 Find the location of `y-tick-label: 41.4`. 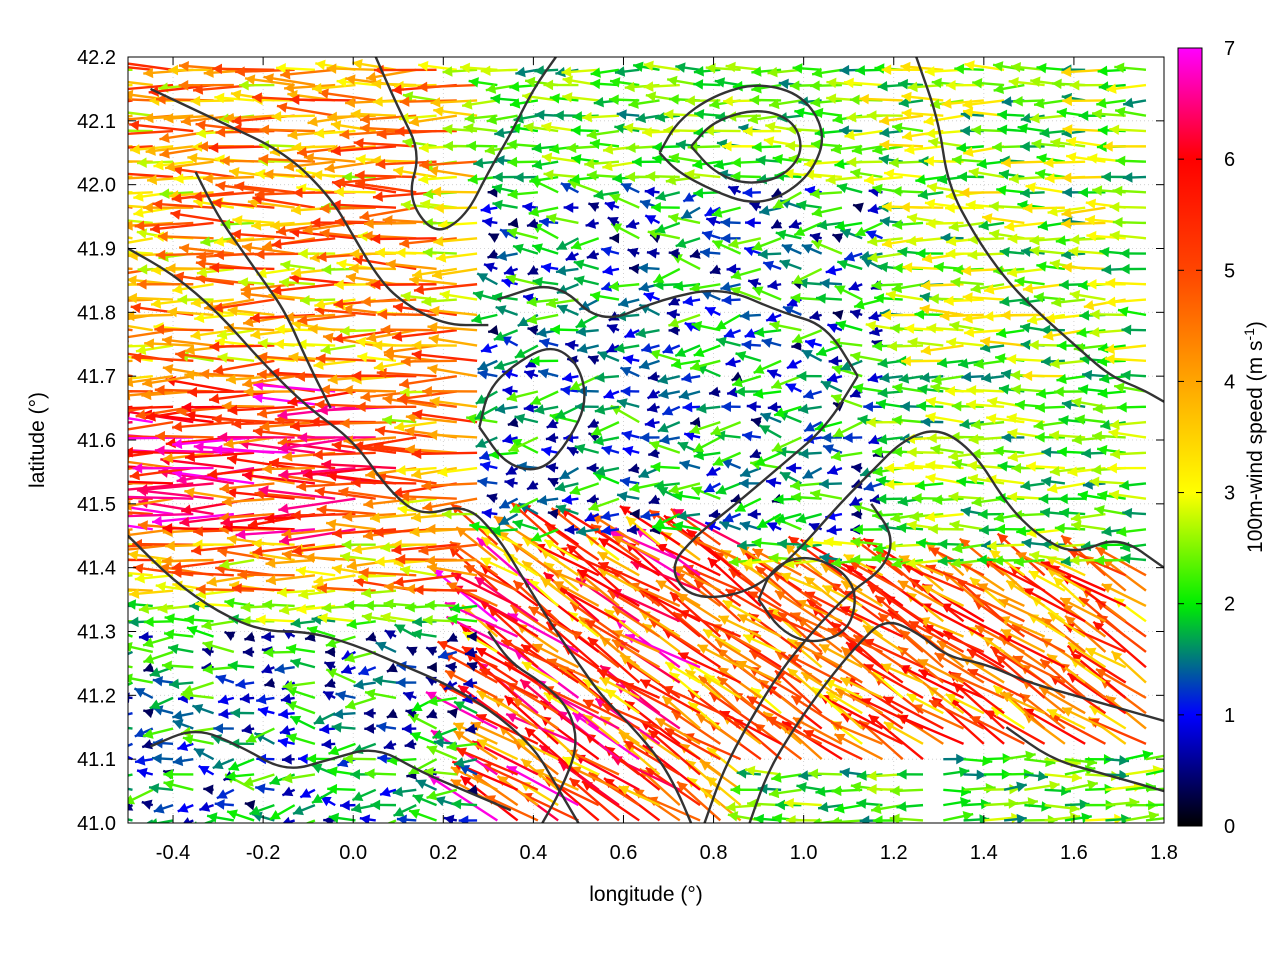

y-tick-label: 41.4 is located at coordinates (96, 569).